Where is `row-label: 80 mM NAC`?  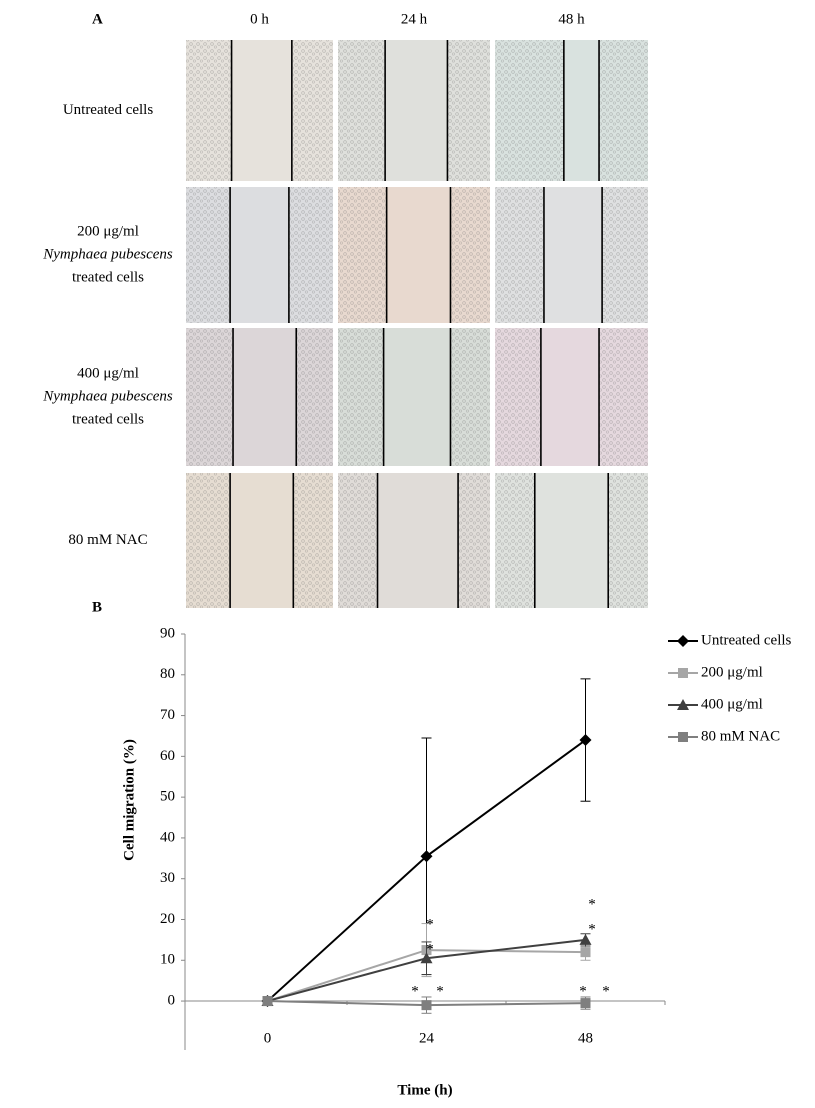 row-label: 80 mM NAC is located at coordinates (107, 540).